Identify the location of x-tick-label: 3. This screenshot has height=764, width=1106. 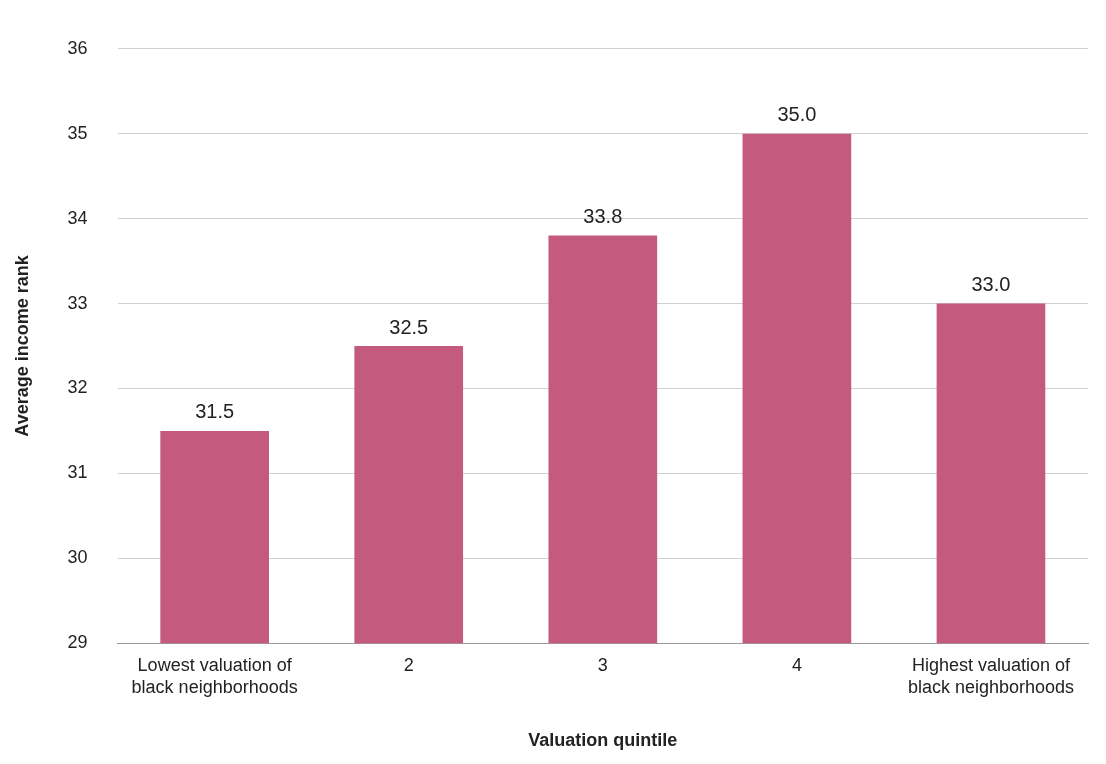
(602, 664).